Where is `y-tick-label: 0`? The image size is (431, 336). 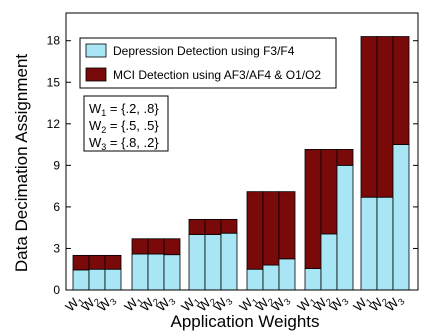 y-tick-label: 0 is located at coordinates (56, 290).